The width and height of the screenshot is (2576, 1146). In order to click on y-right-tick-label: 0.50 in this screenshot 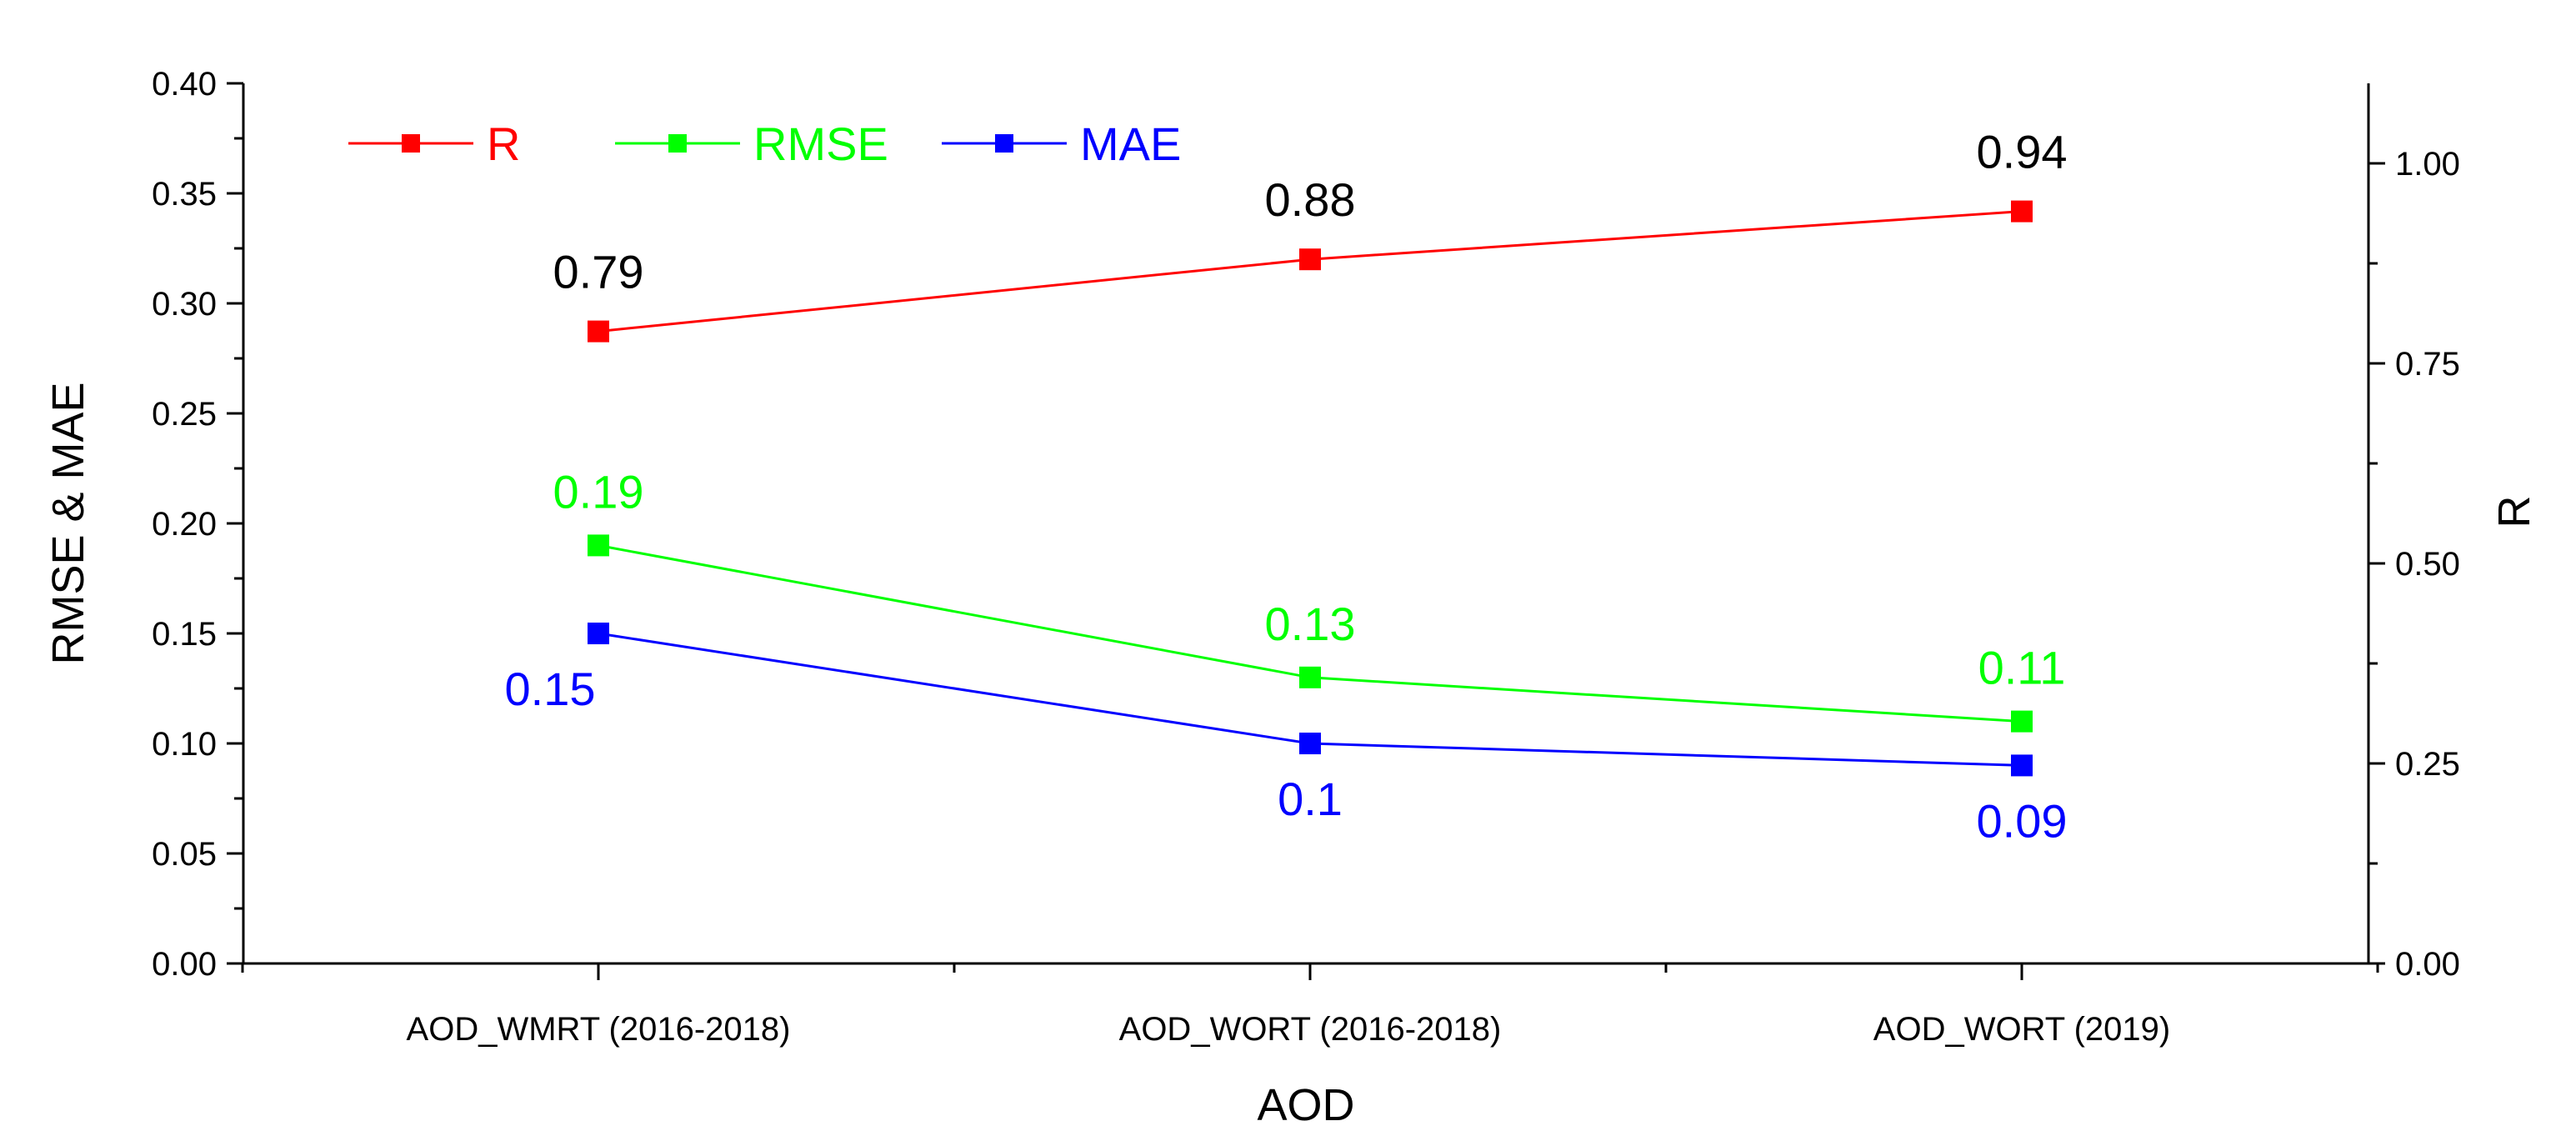, I will do `click(2428, 564)`.